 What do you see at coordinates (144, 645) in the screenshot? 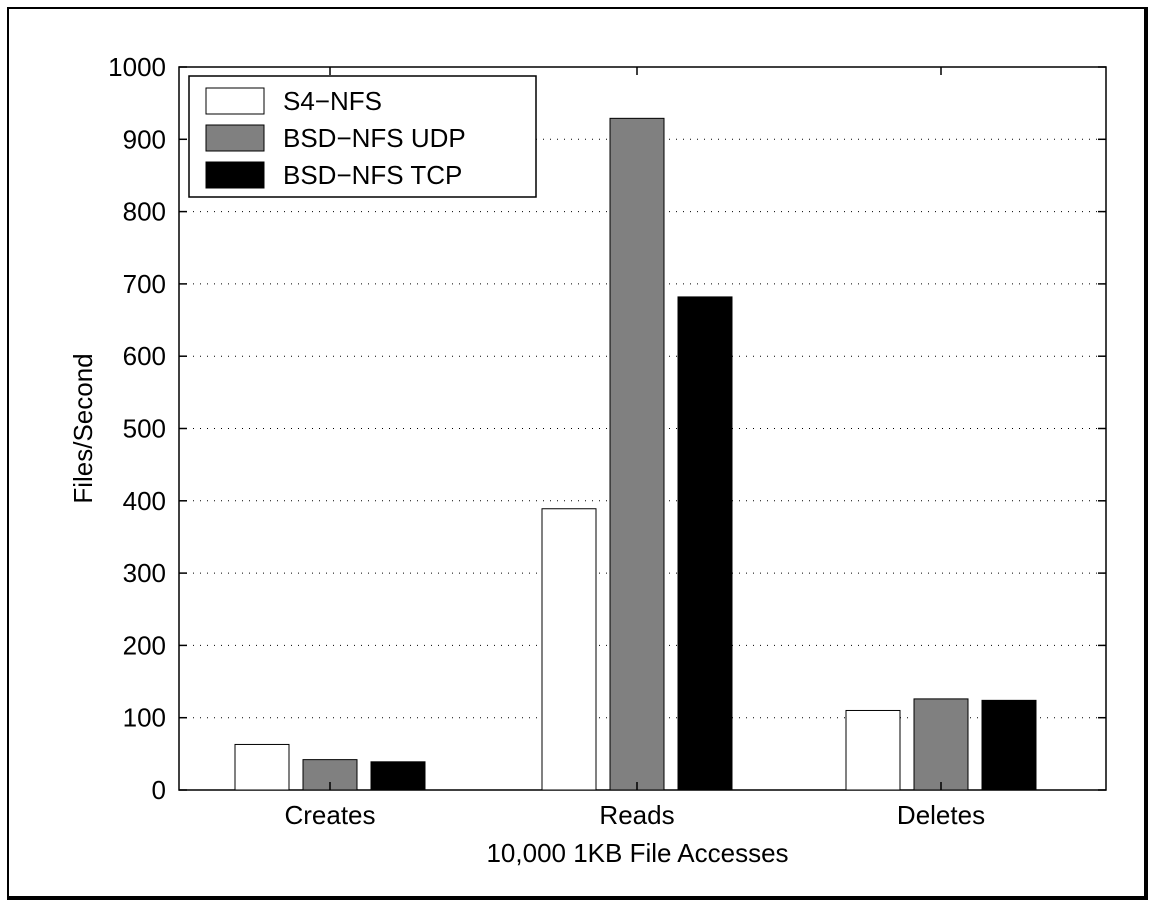
I see `y-tick-label: 200` at bounding box center [144, 645].